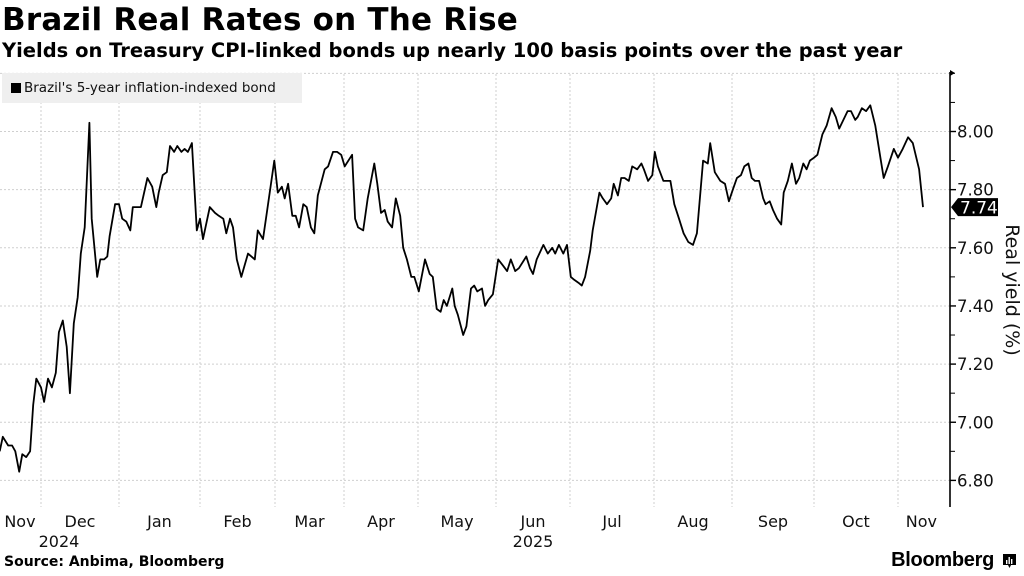  Describe the element at coordinates (952, 73) in the screenshot. I see `y-axis-top-marker` at that location.